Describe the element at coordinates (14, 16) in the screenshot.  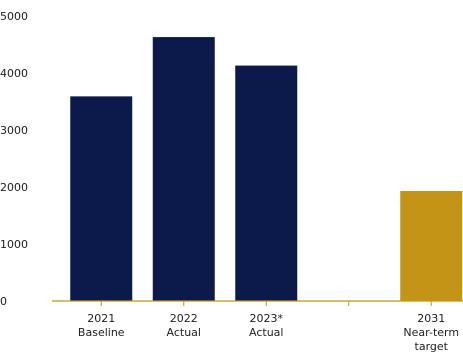
I see `y-tick-label: 5000` at that location.